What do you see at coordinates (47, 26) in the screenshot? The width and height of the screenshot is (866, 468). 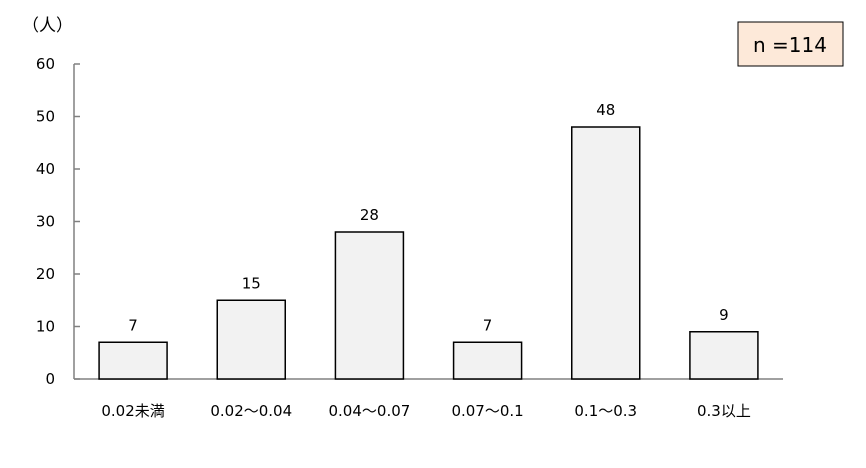 I see `y-axis-label: （人）` at bounding box center [47, 26].